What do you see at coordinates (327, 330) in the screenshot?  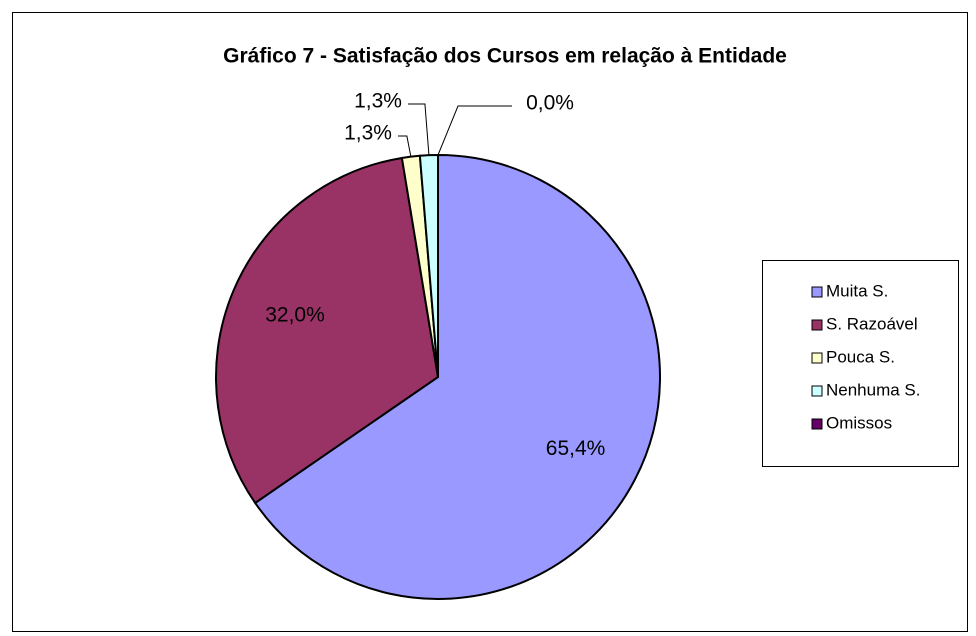 I see `pie-slice` at bounding box center [327, 330].